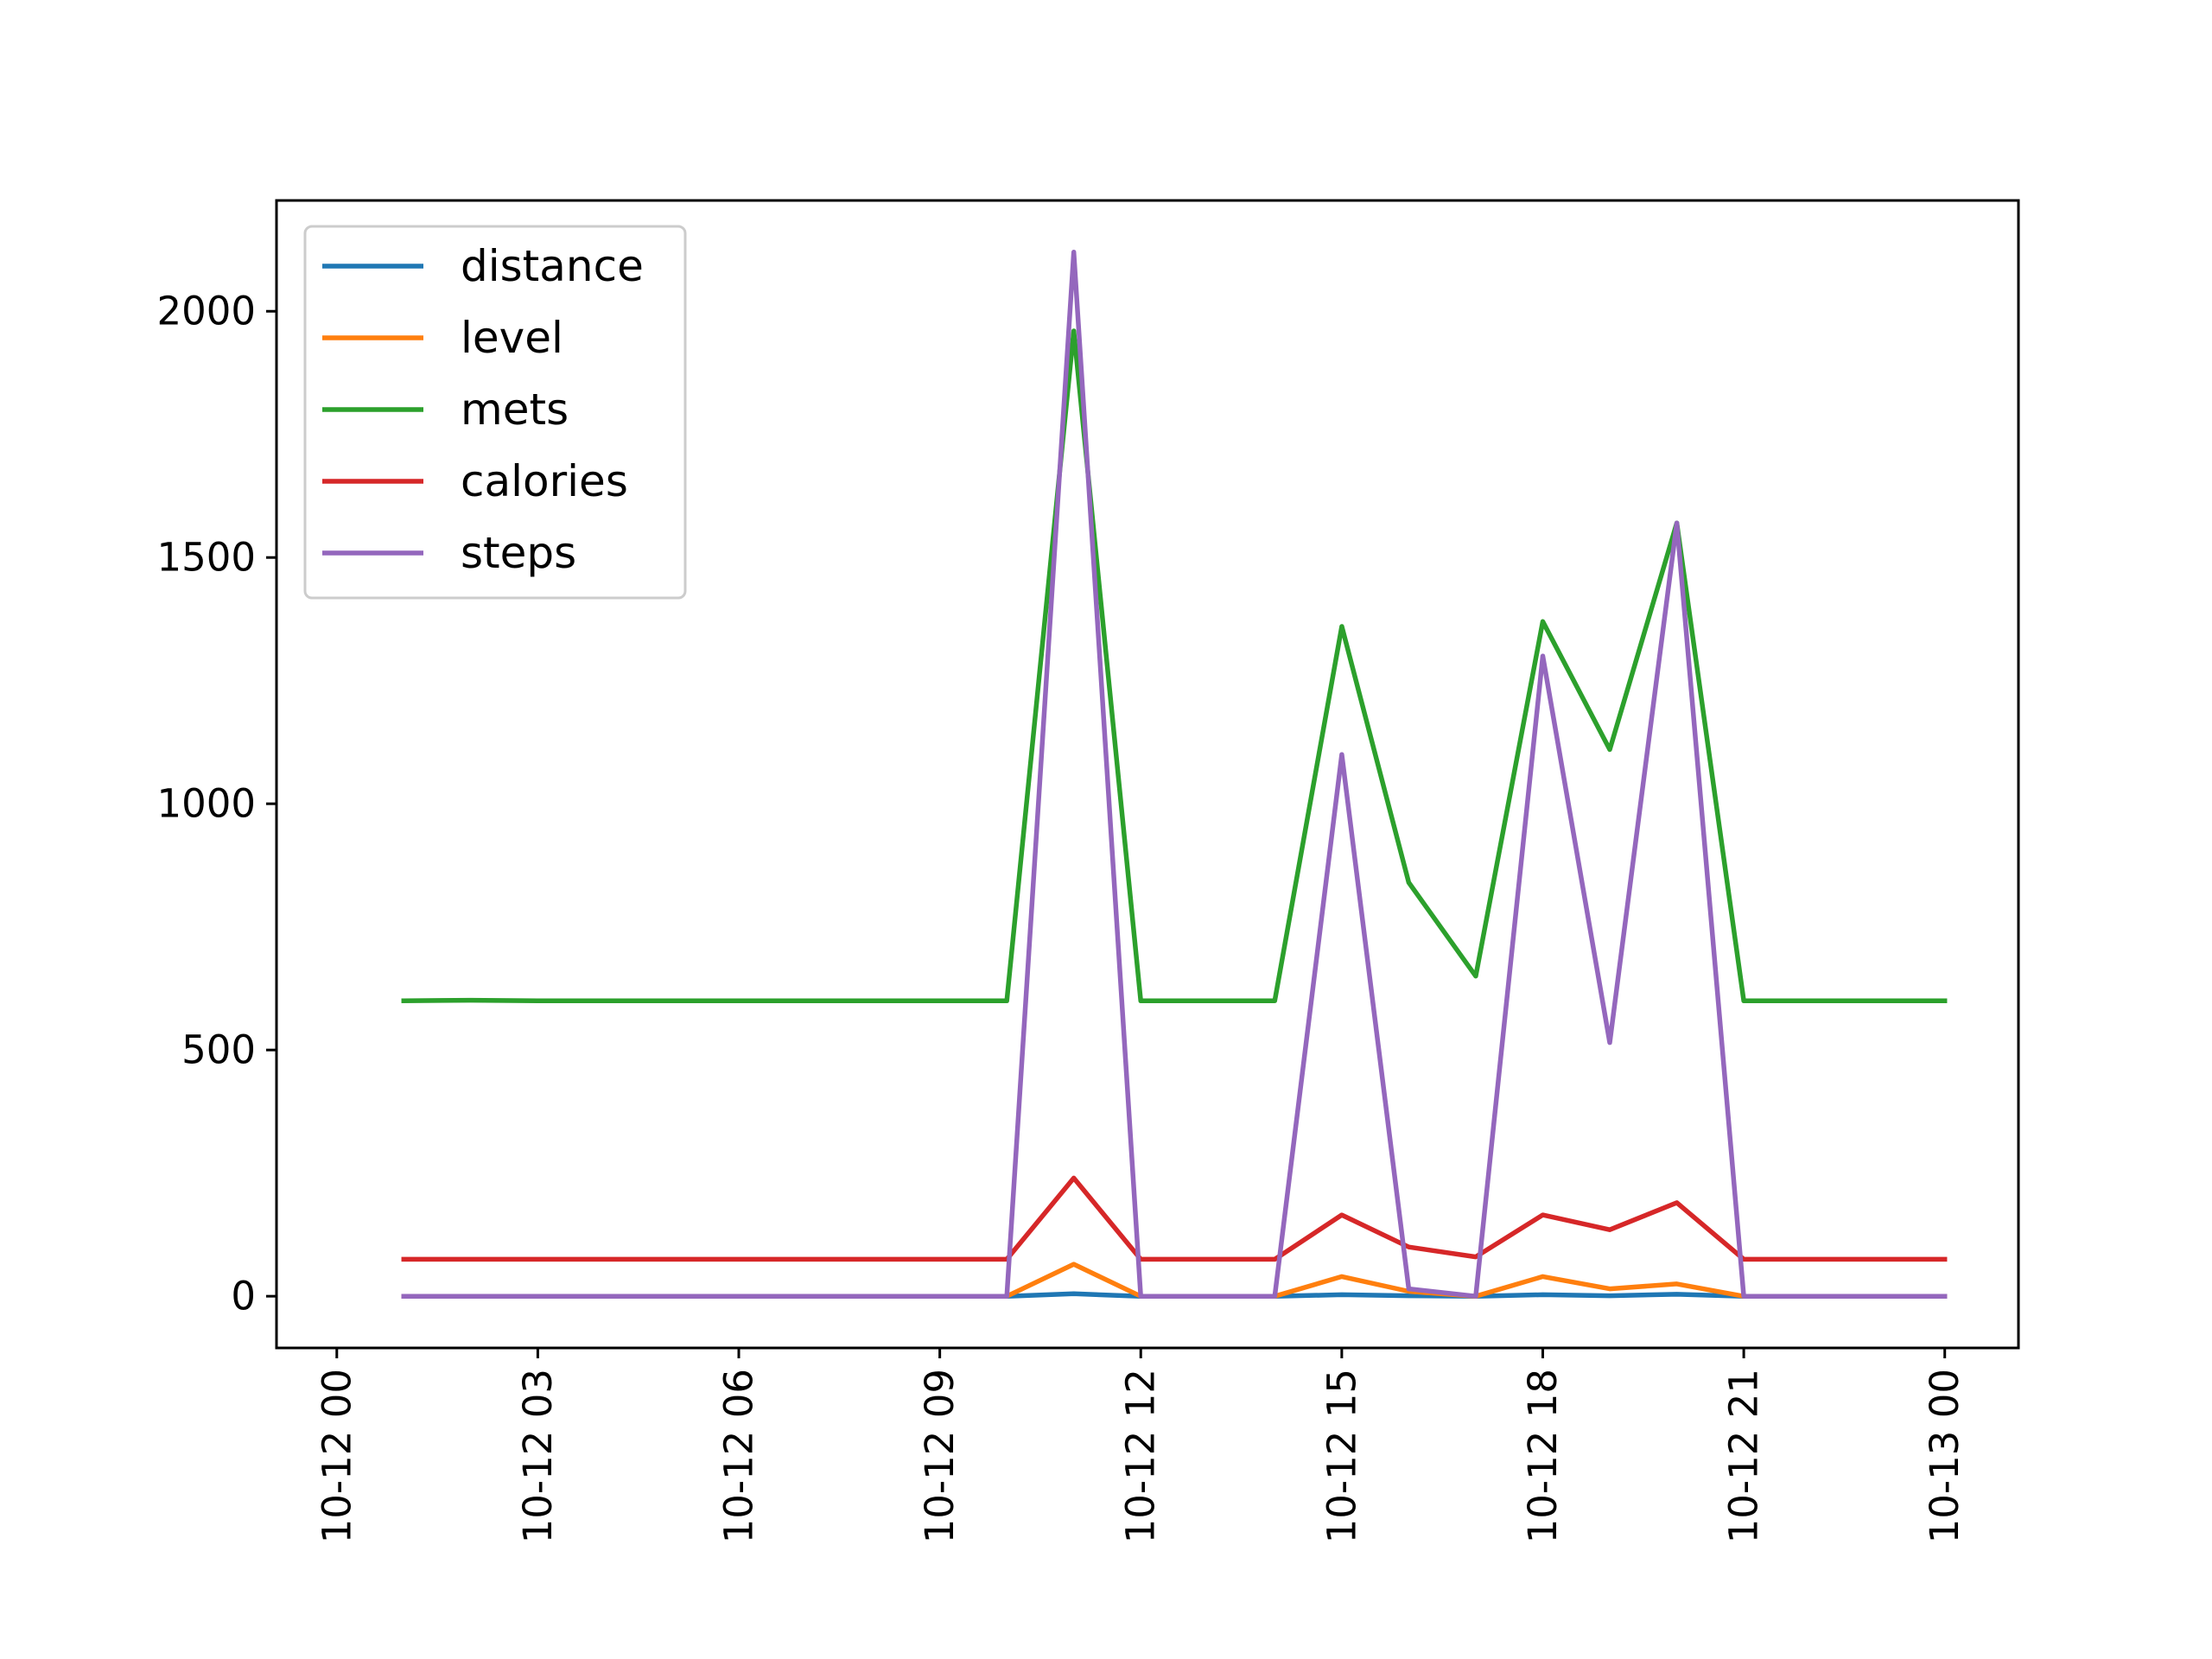 The height and width of the screenshot is (1659, 2212). Describe the element at coordinates (739, 1456) in the screenshot. I see `x-tick-label: 10-12 06` at that location.